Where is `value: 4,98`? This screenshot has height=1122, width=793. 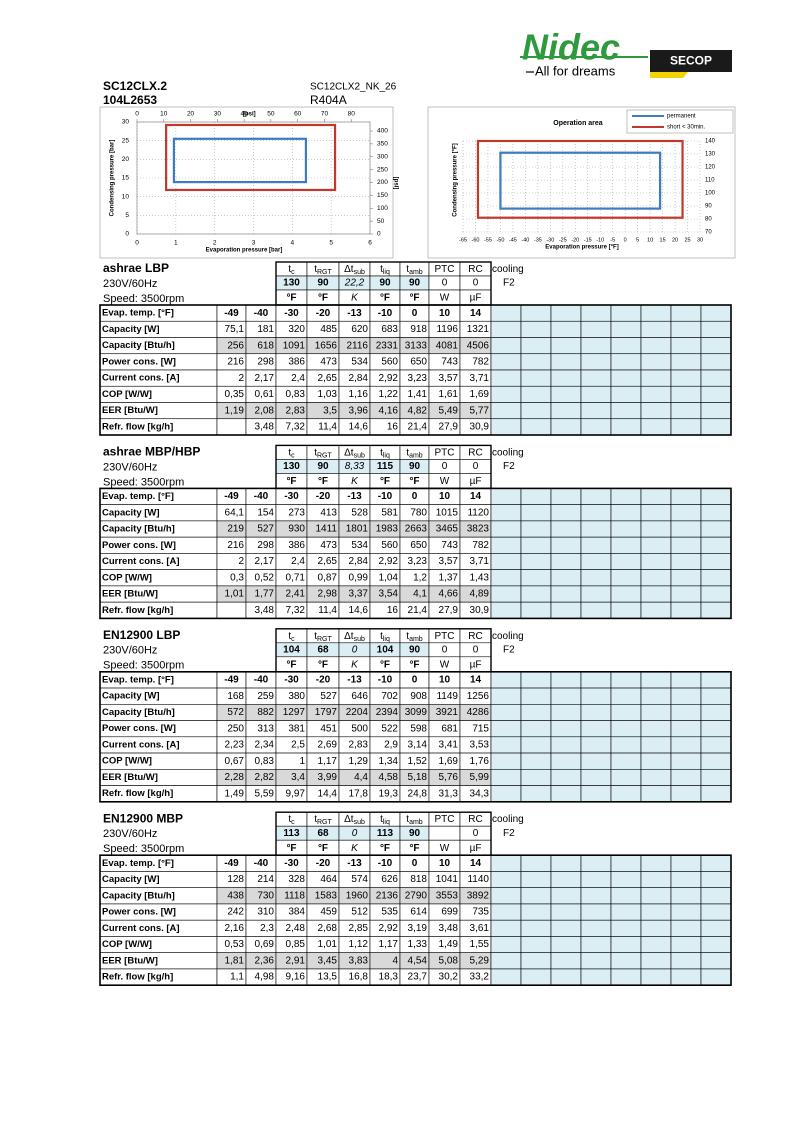
value: 4,98 is located at coordinates (265, 977).